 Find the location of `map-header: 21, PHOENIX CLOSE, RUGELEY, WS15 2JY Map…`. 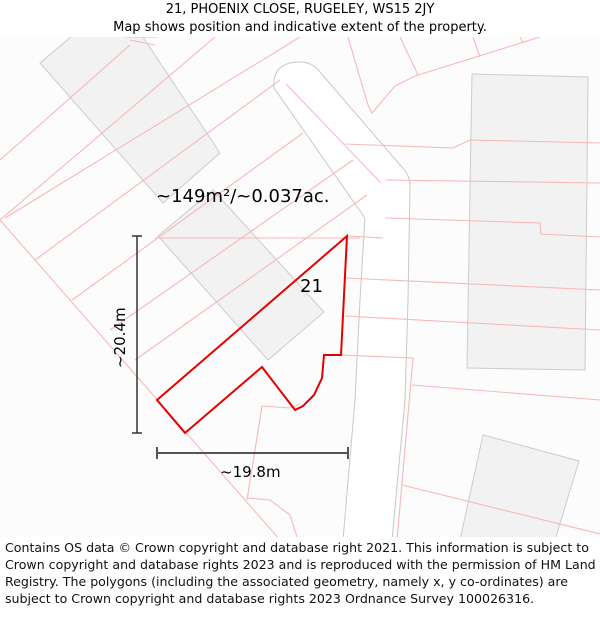

map-header: 21, PHOENIX CLOSE, RUGELEY, WS15 2JY Map… is located at coordinates (300, 19).